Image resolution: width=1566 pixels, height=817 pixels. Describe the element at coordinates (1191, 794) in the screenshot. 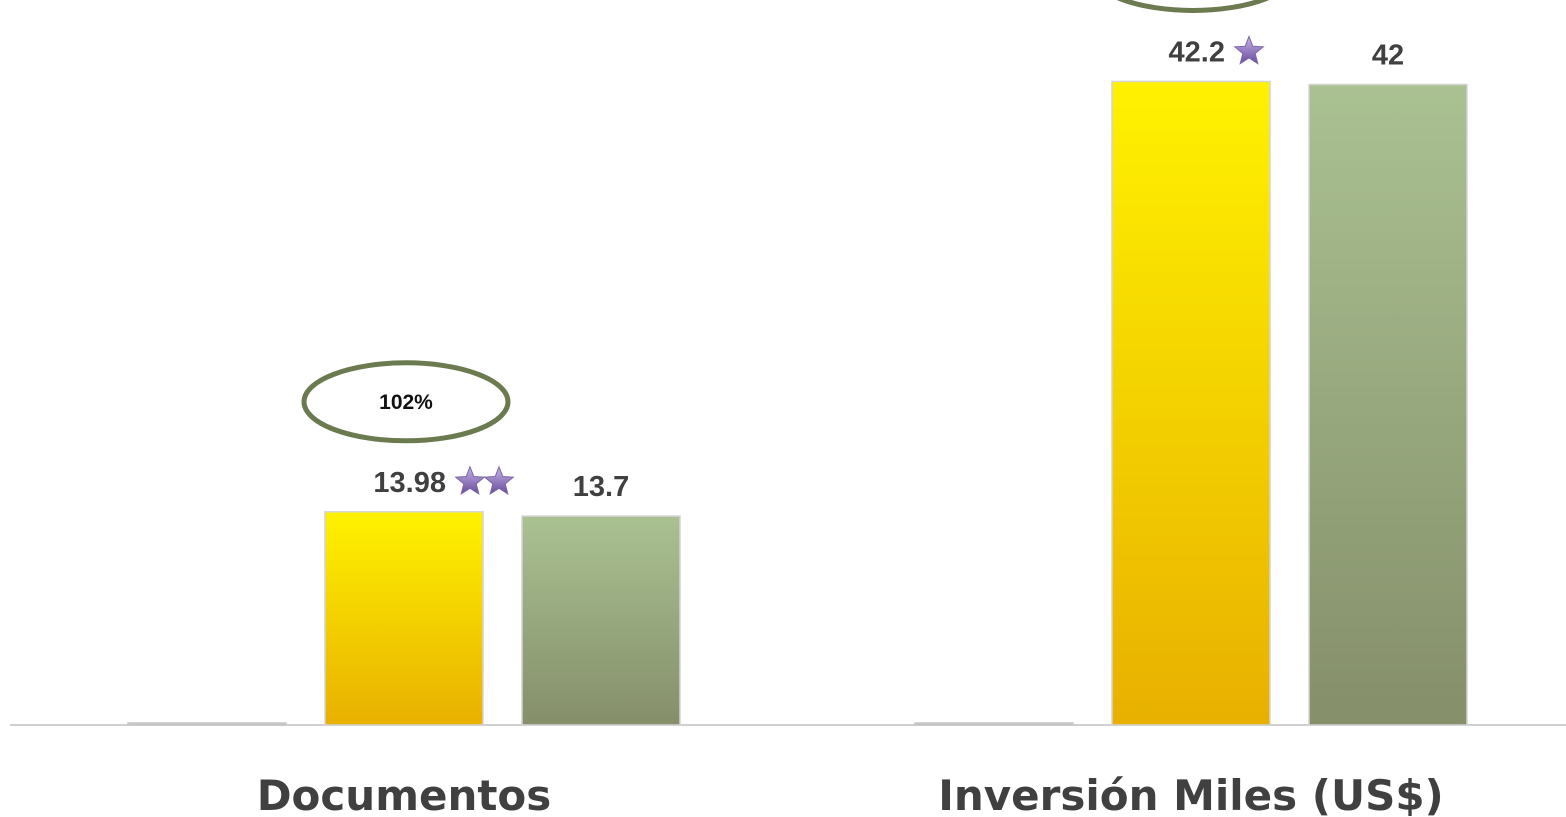

I see `category-label: Inversión Miles (US$)` at that location.